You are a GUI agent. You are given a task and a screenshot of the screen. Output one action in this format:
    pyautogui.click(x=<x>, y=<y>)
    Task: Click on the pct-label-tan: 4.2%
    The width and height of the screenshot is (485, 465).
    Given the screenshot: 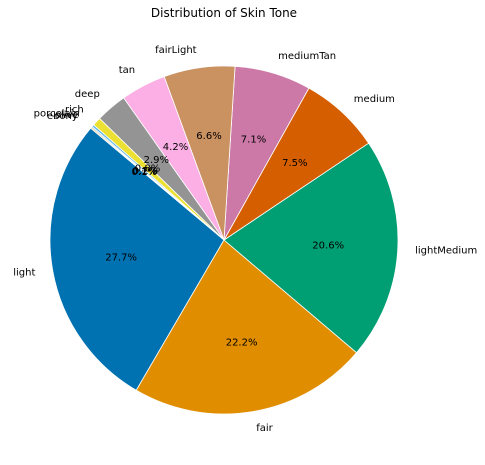 What is the action you would take?
    pyautogui.click(x=175, y=147)
    